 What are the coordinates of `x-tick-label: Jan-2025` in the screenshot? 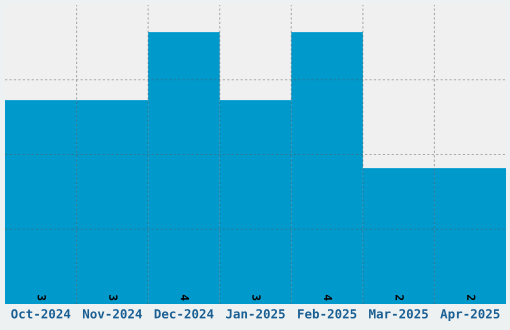 It's located at (255, 314).